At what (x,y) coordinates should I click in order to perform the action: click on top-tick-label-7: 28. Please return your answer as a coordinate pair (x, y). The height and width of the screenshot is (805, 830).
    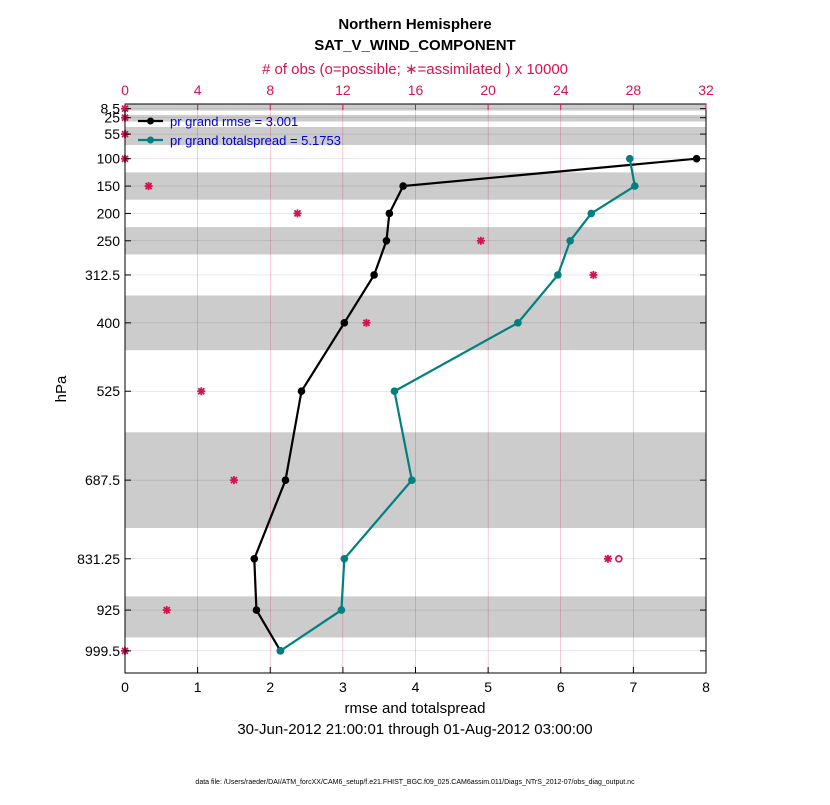
    Looking at the image, I should click on (634, 90).